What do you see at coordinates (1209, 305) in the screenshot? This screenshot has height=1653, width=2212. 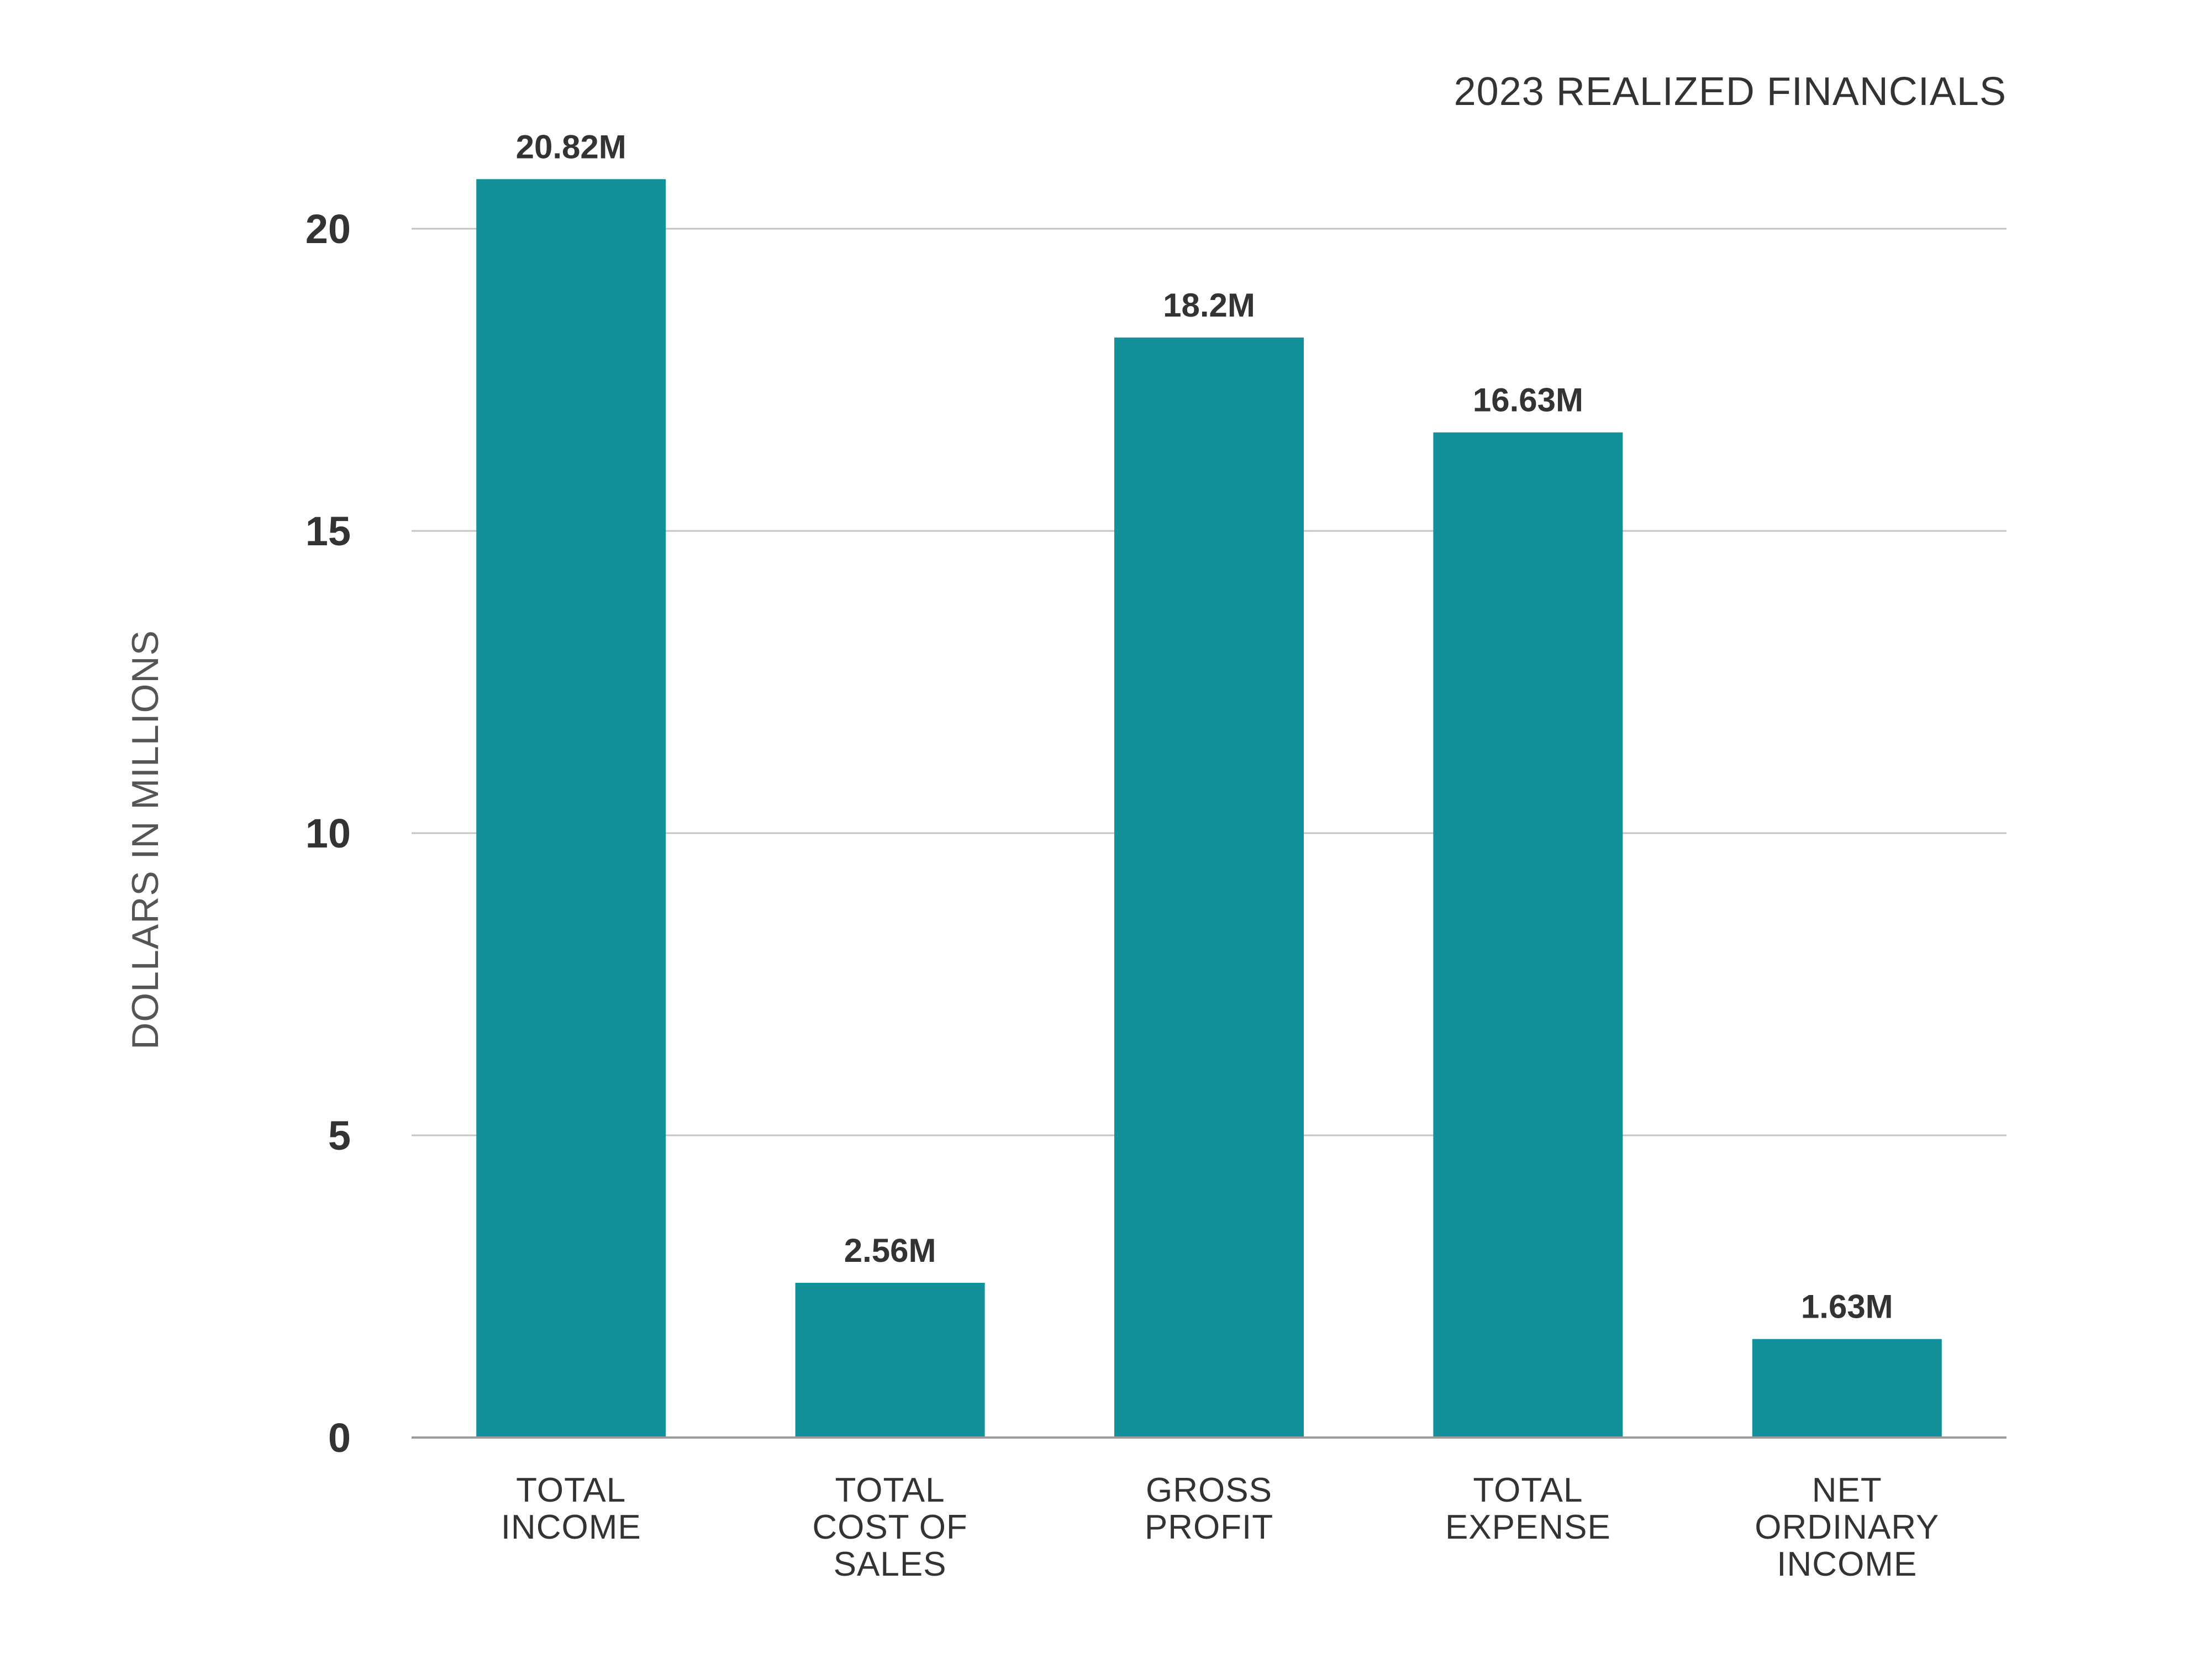 I see `data-label: 18.2M` at bounding box center [1209, 305].